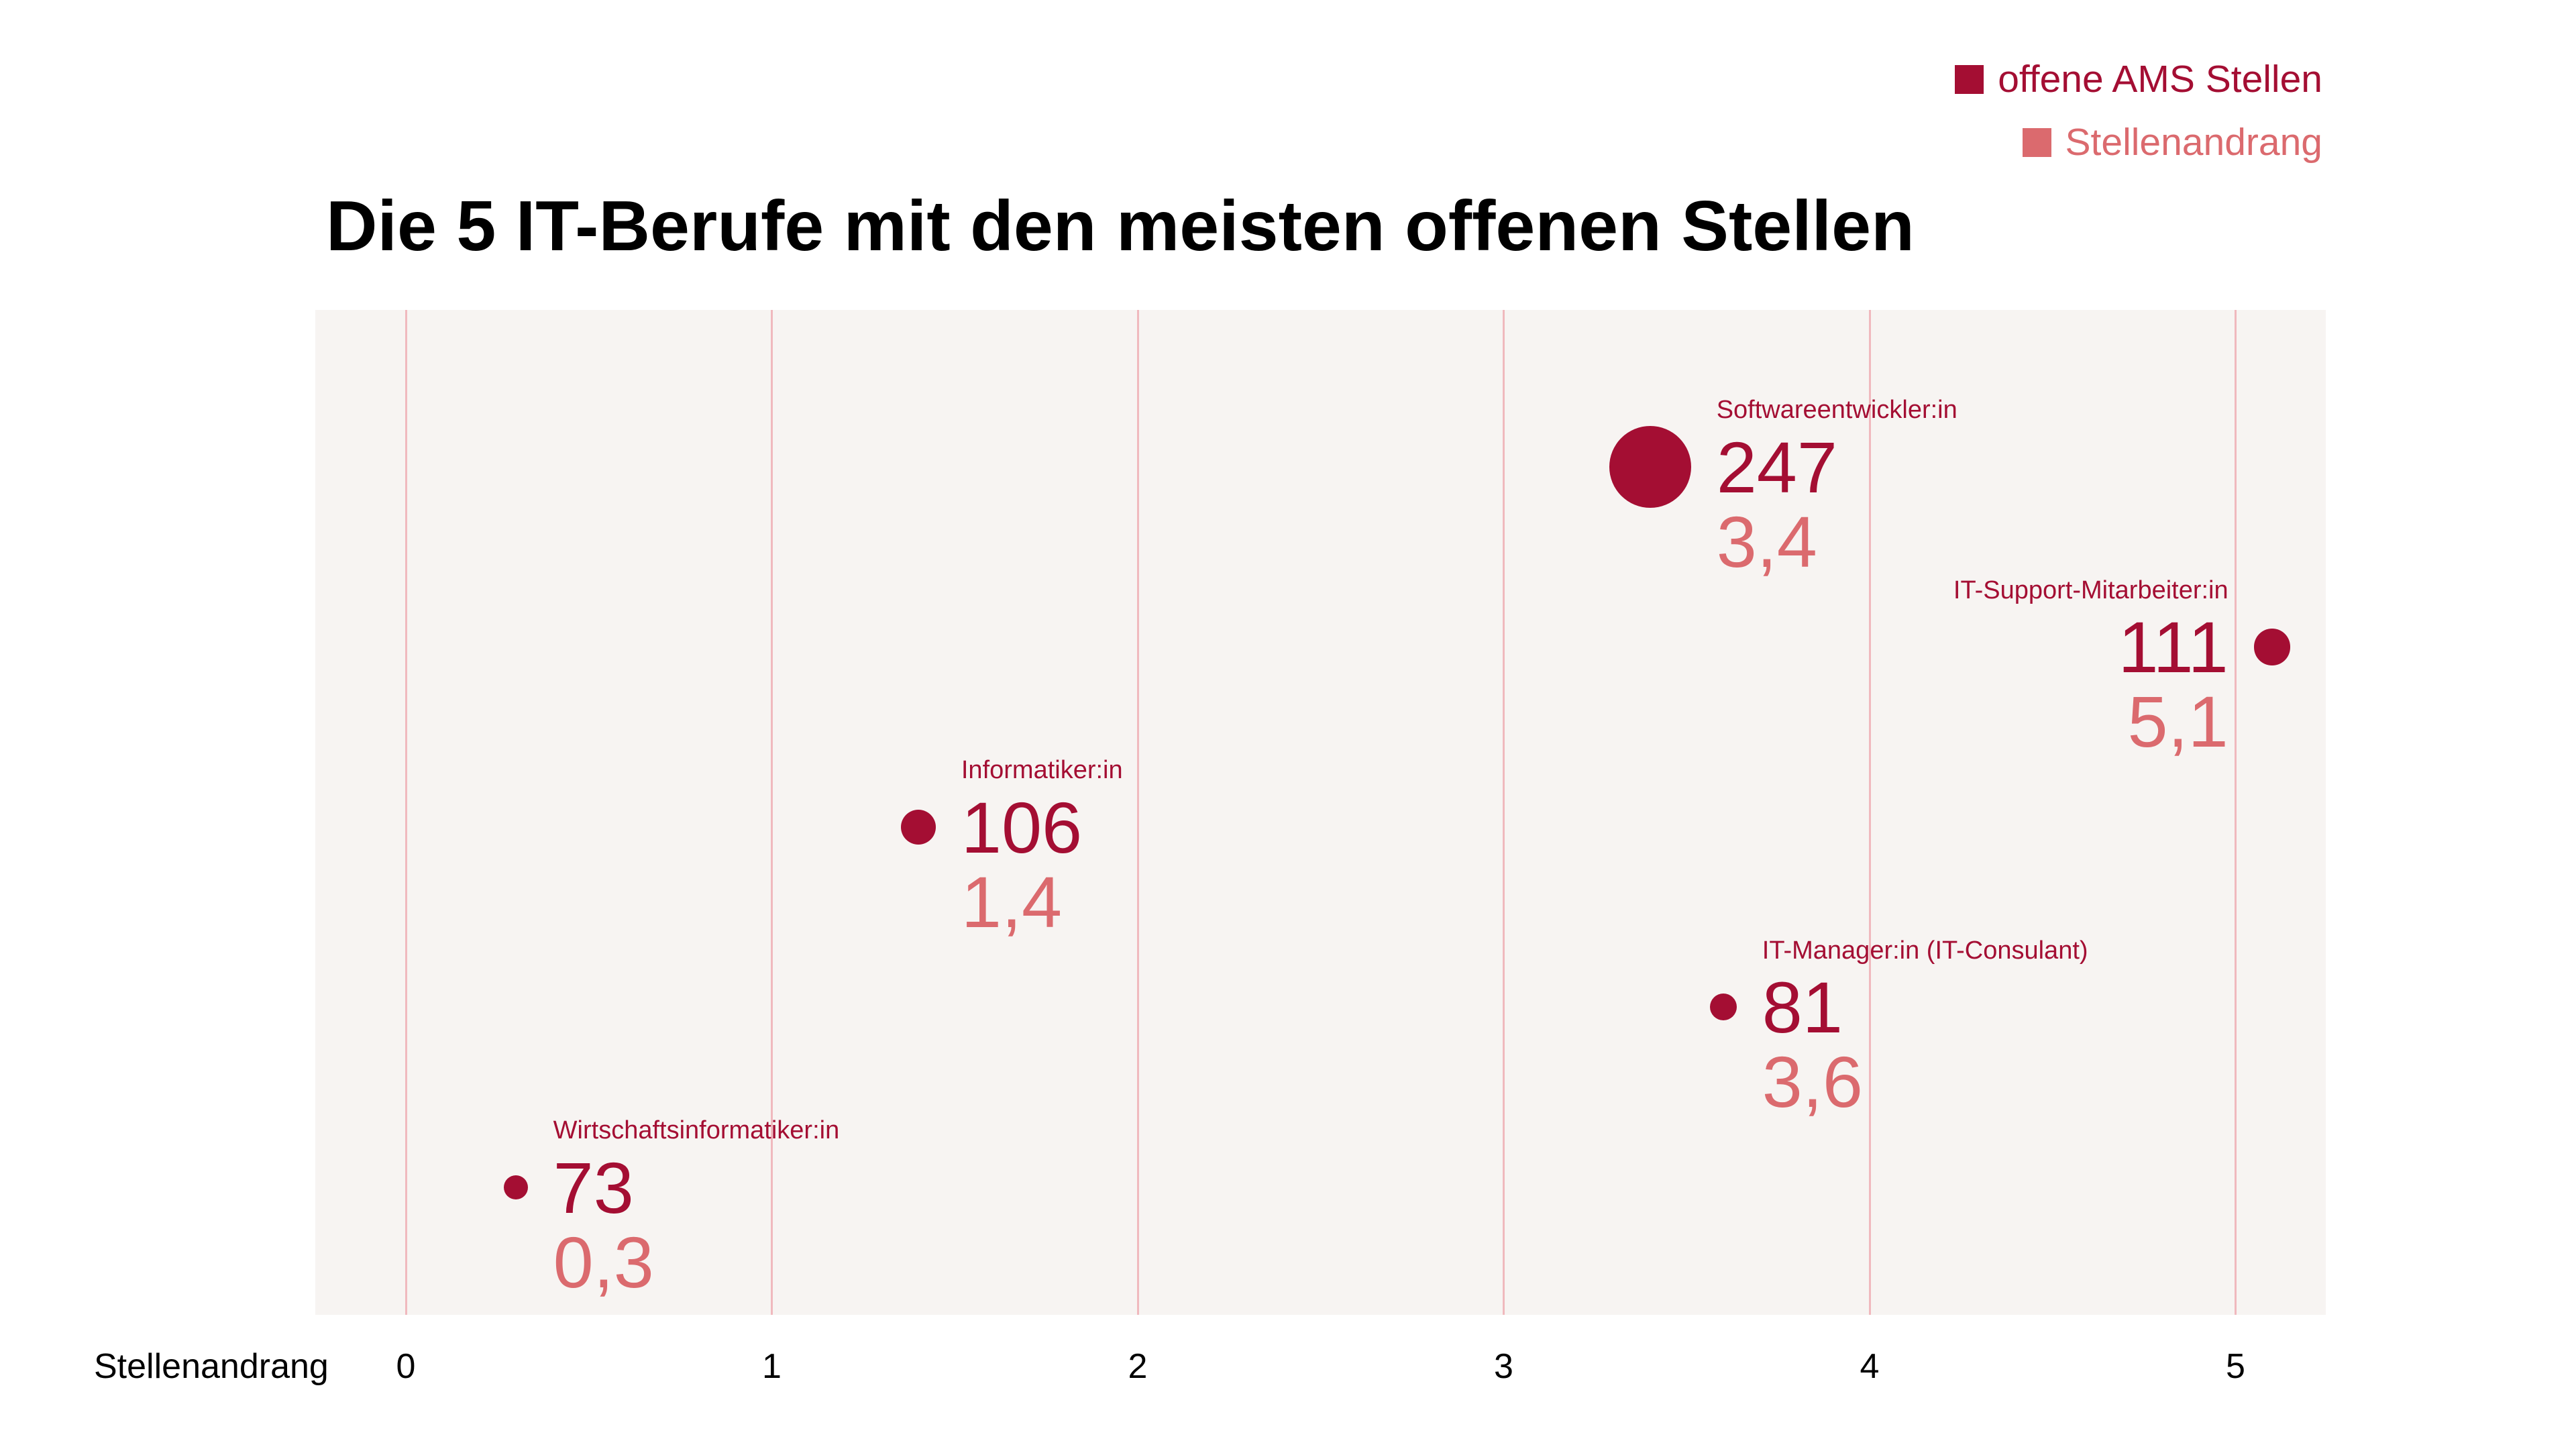 Image resolution: width=2576 pixels, height=1449 pixels. I want to click on point-value-offene-ams-stellen: 106, so click(1022, 827).